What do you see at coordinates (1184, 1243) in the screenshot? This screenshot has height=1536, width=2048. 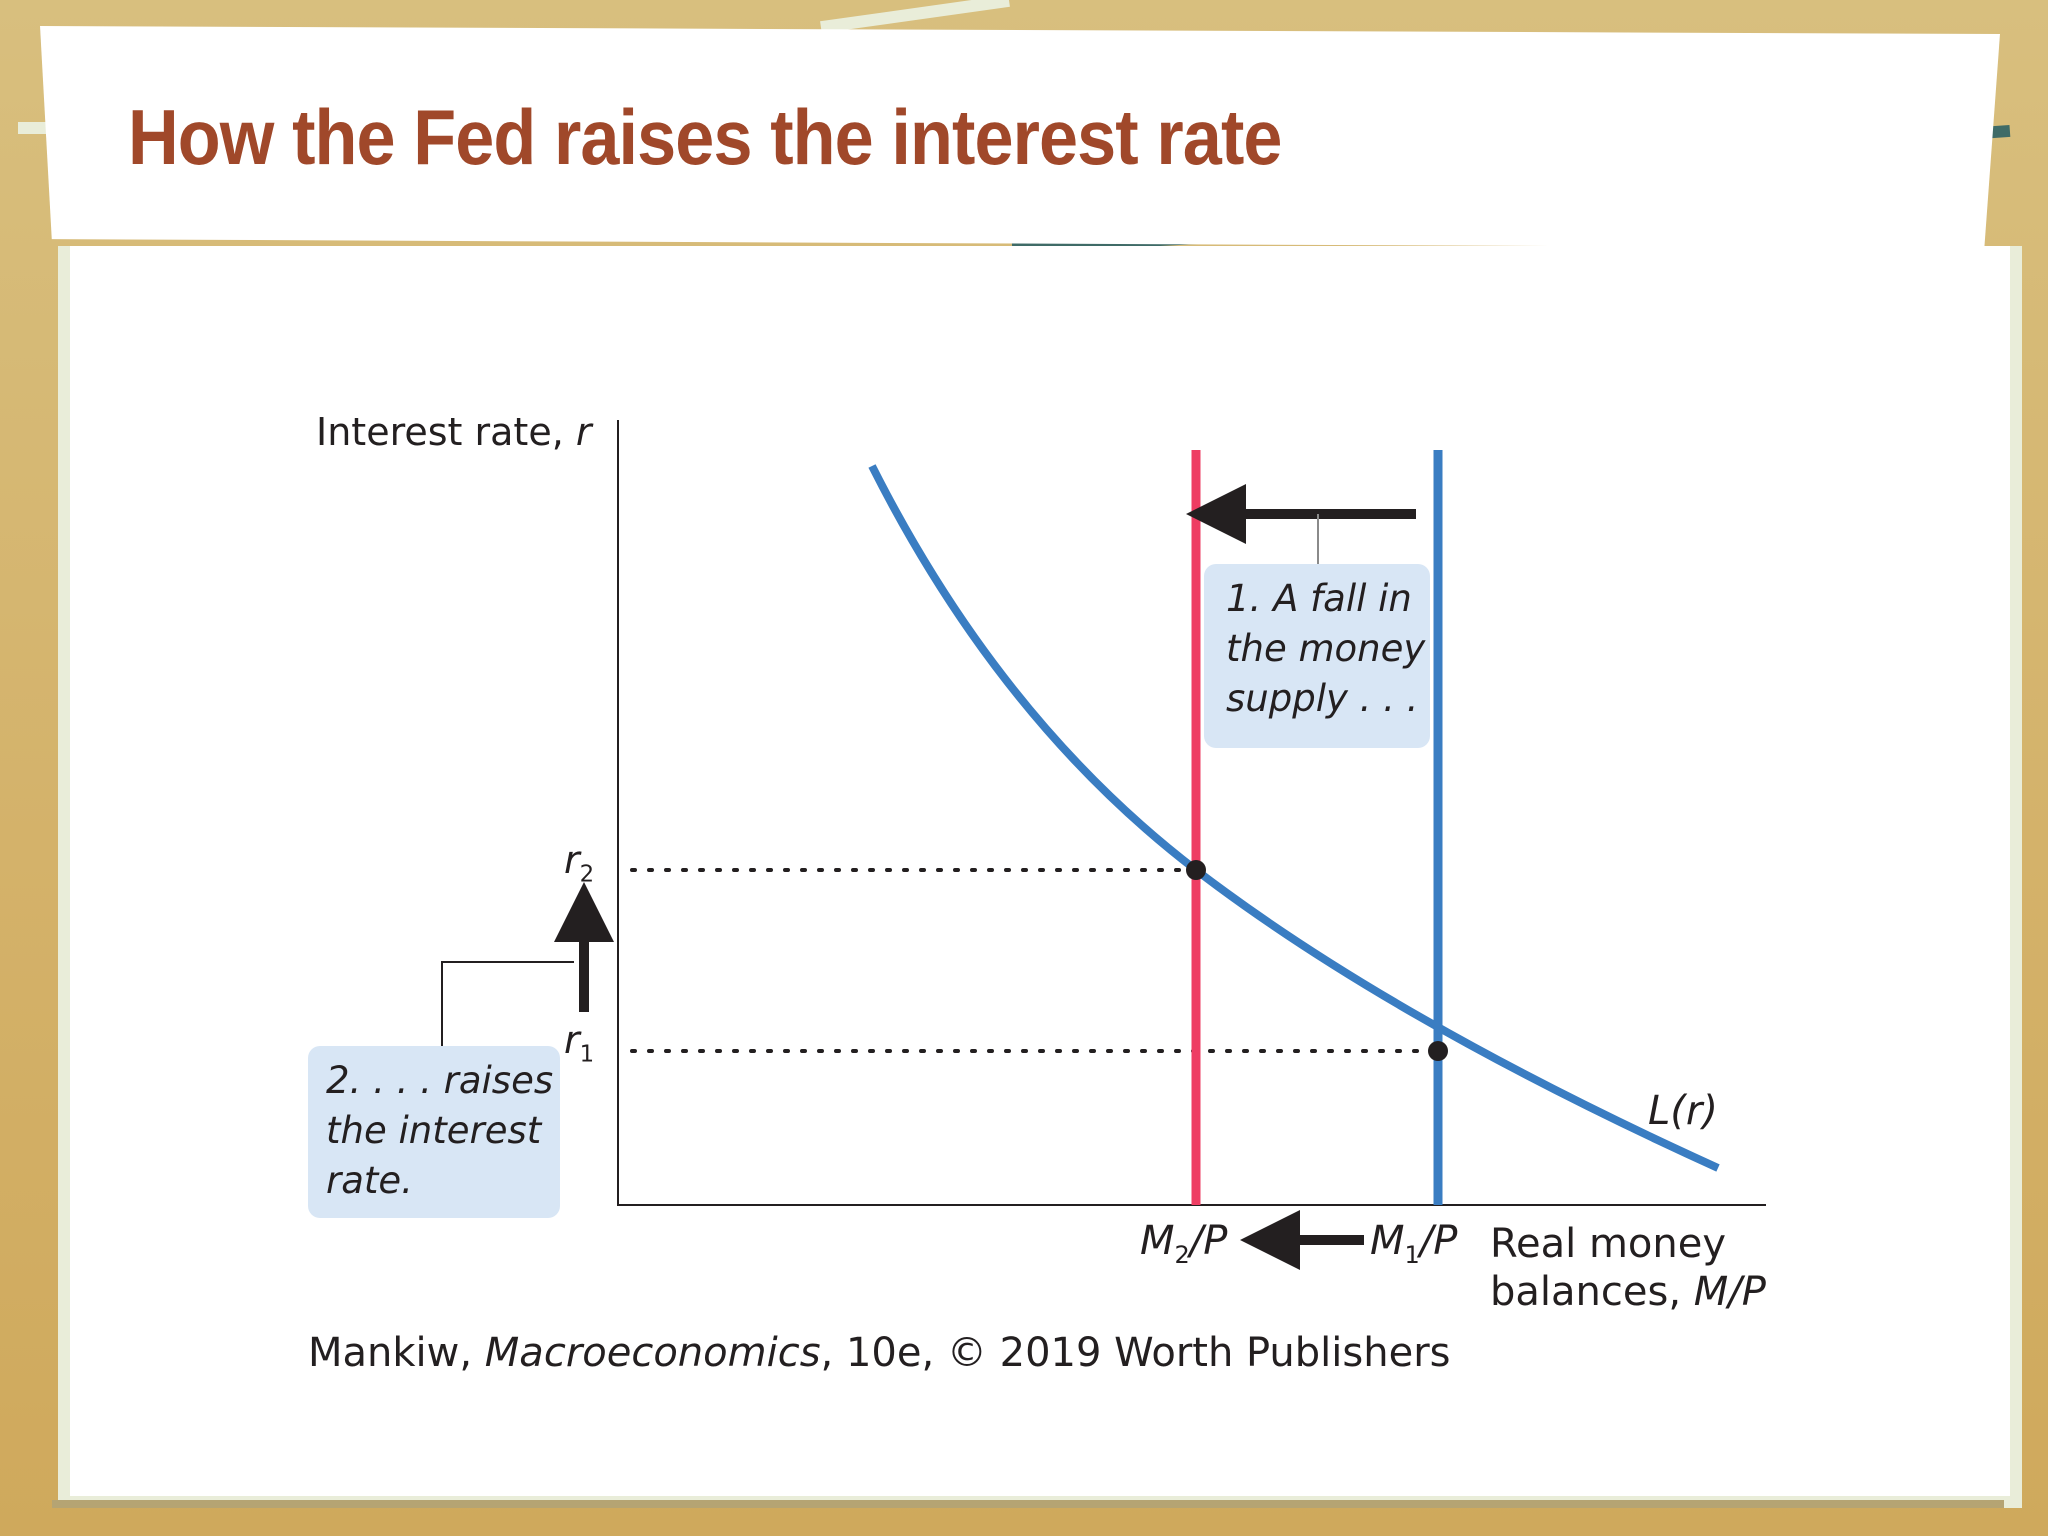 I see `m2-label: M2/P` at bounding box center [1184, 1243].